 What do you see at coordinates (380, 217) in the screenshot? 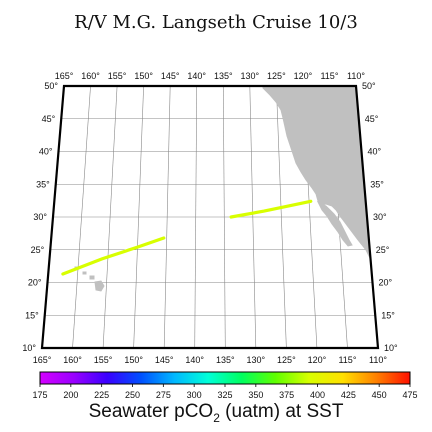
I see `right-lat-label: 30°` at bounding box center [380, 217].